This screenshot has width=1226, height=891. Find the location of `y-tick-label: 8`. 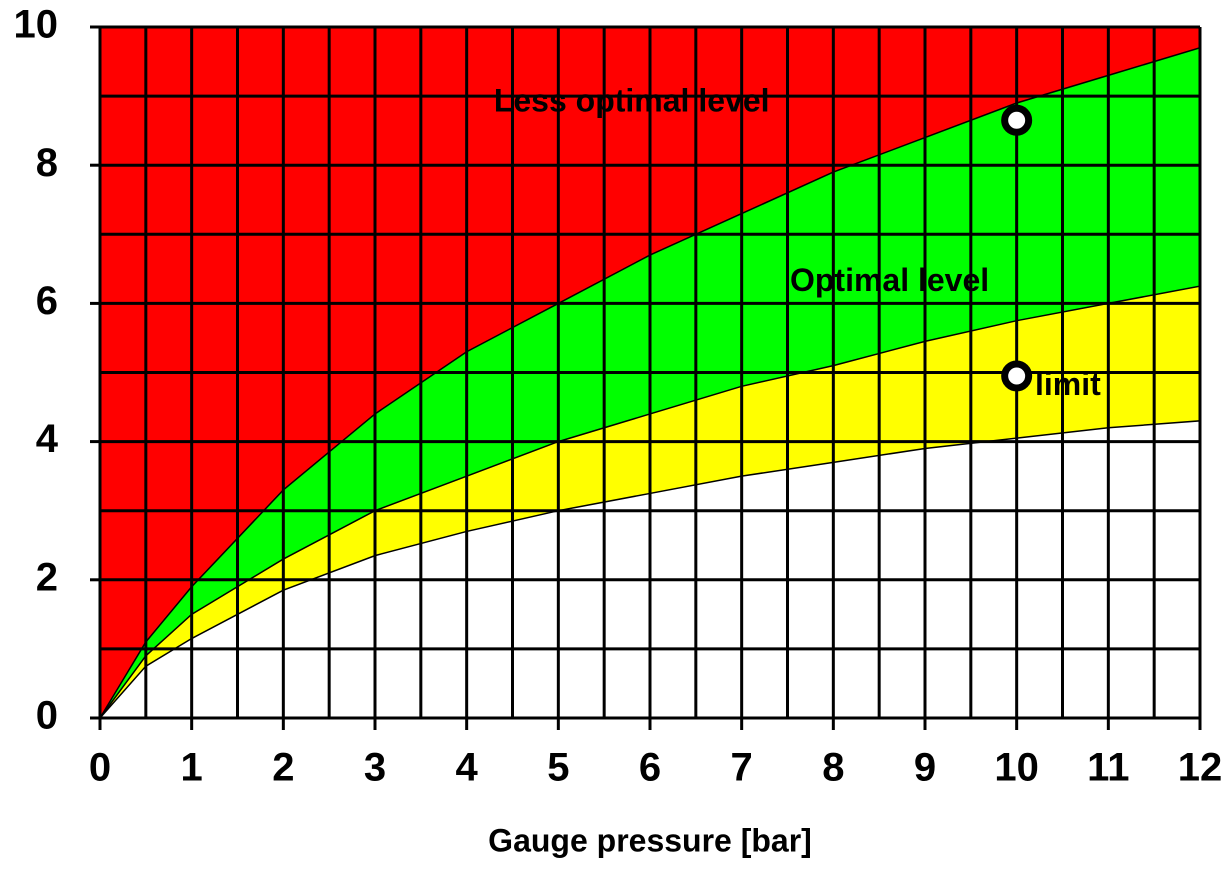

y-tick-label: 8 is located at coordinates (47, 163).